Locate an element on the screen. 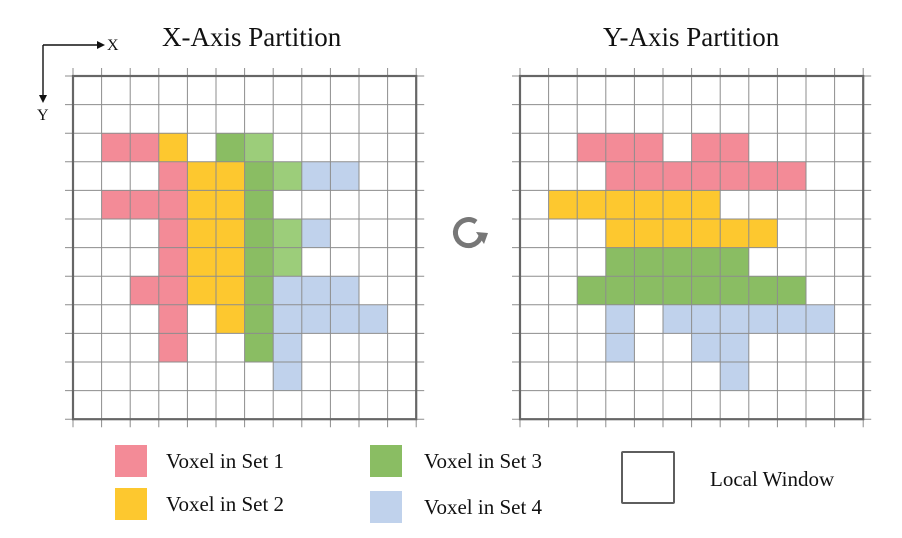 The image size is (902, 538). rotate-clockwise-icon-arrowhead is located at coordinates (482, 238).